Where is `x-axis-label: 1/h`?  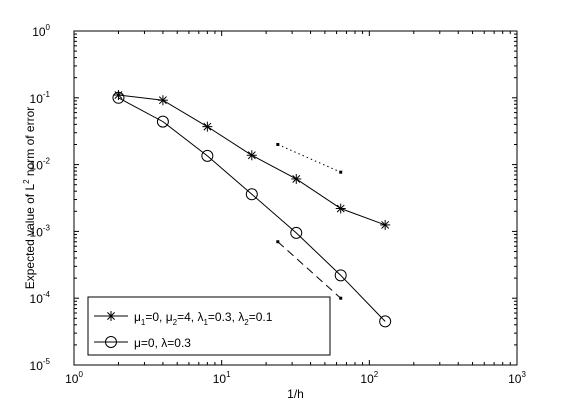 x-axis-label: 1/h is located at coordinates (295, 394).